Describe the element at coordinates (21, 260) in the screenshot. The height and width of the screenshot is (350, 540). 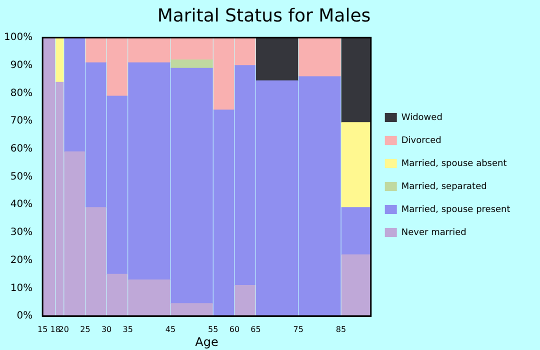
I see `y-tick-label: 20%` at that location.